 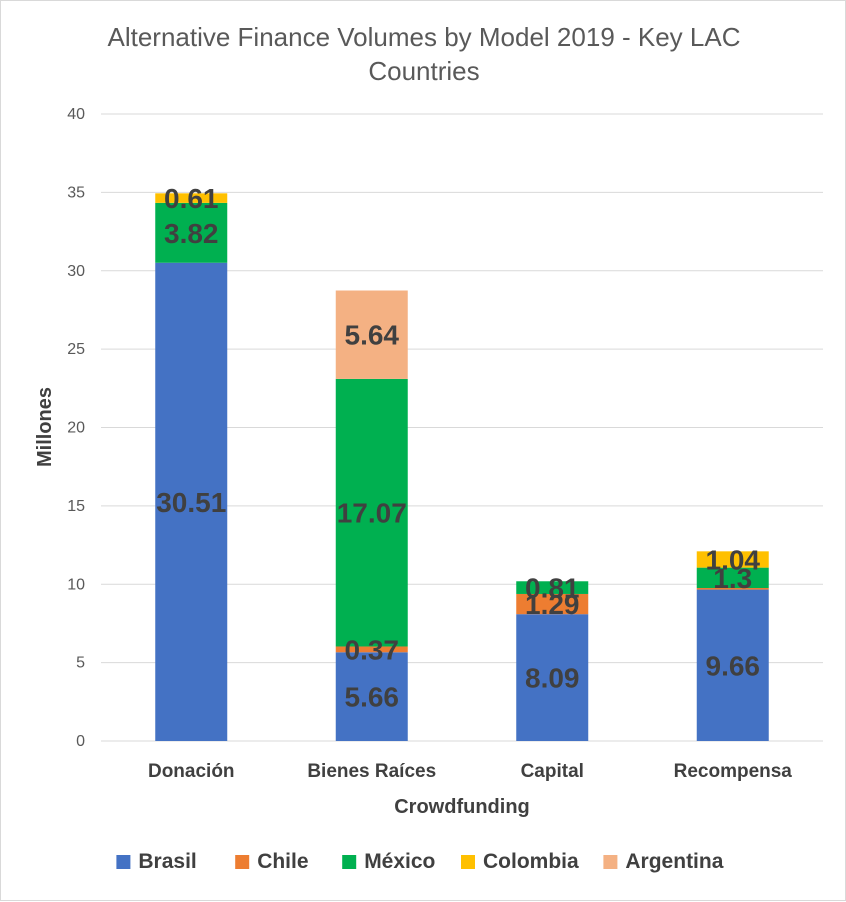 I want to click on data-label: 1.29, so click(x=552, y=604).